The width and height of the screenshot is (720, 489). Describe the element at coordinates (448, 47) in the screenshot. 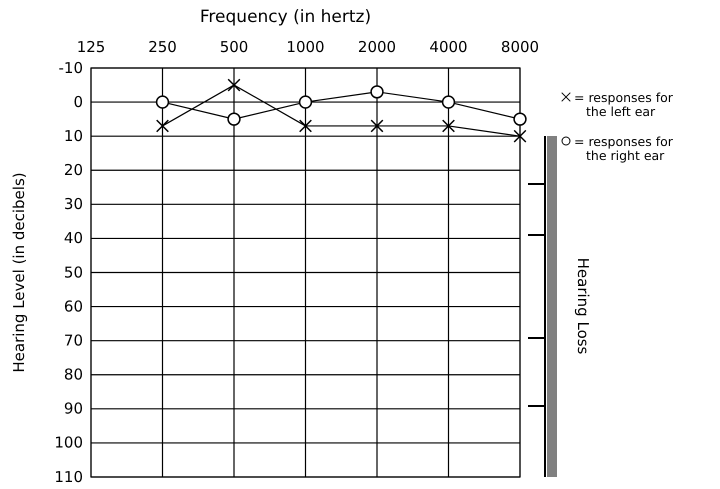

I see `x-tick-label: 4000` at that location.